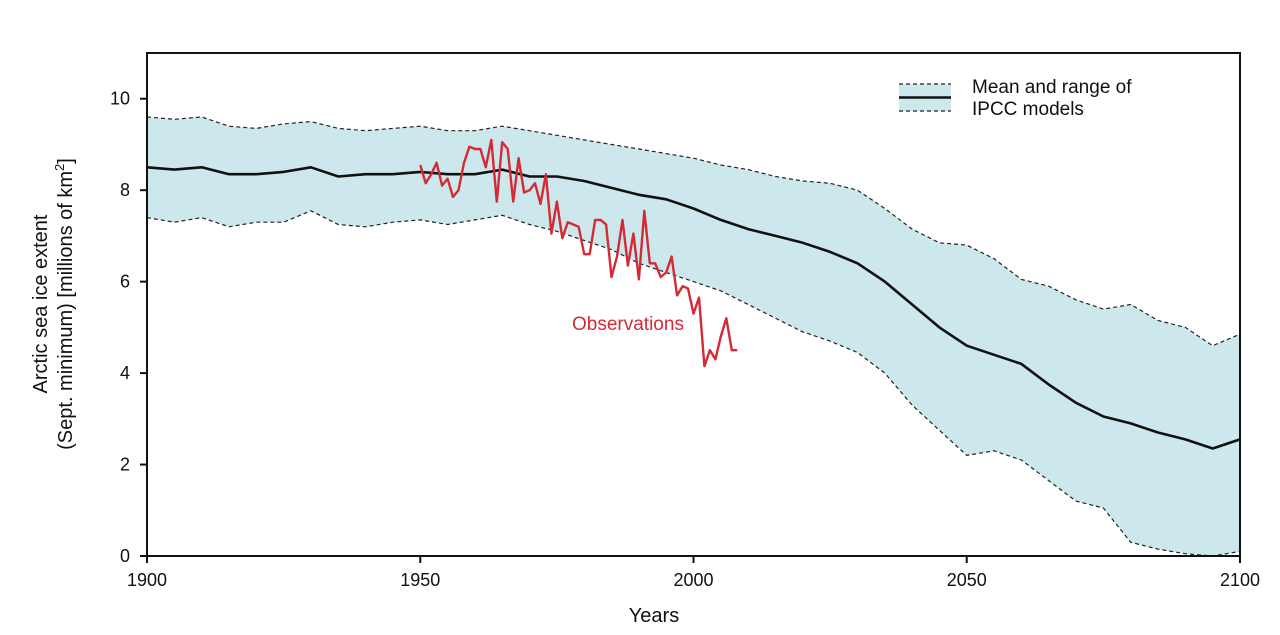 The width and height of the screenshot is (1280, 635). Describe the element at coordinates (120, 99) in the screenshot. I see `y-tick-label: 10` at that location.